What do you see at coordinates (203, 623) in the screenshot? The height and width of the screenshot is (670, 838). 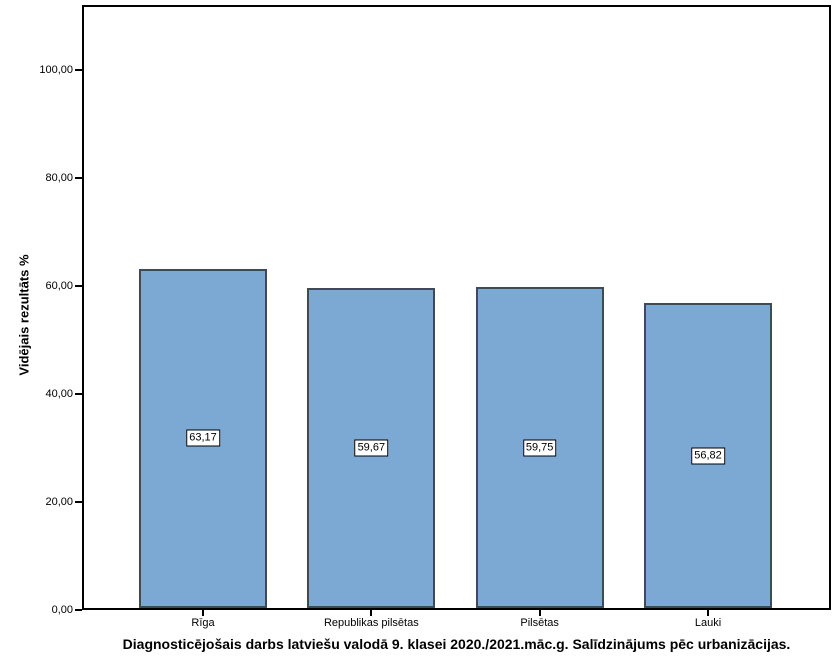 I see `x-category-label: Rīga` at bounding box center [203, 623].